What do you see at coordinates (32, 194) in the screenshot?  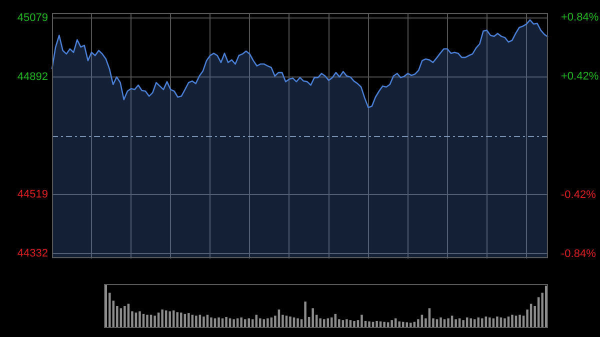 I see `y-tick-label: 44519` at bounding box center [32, 194].